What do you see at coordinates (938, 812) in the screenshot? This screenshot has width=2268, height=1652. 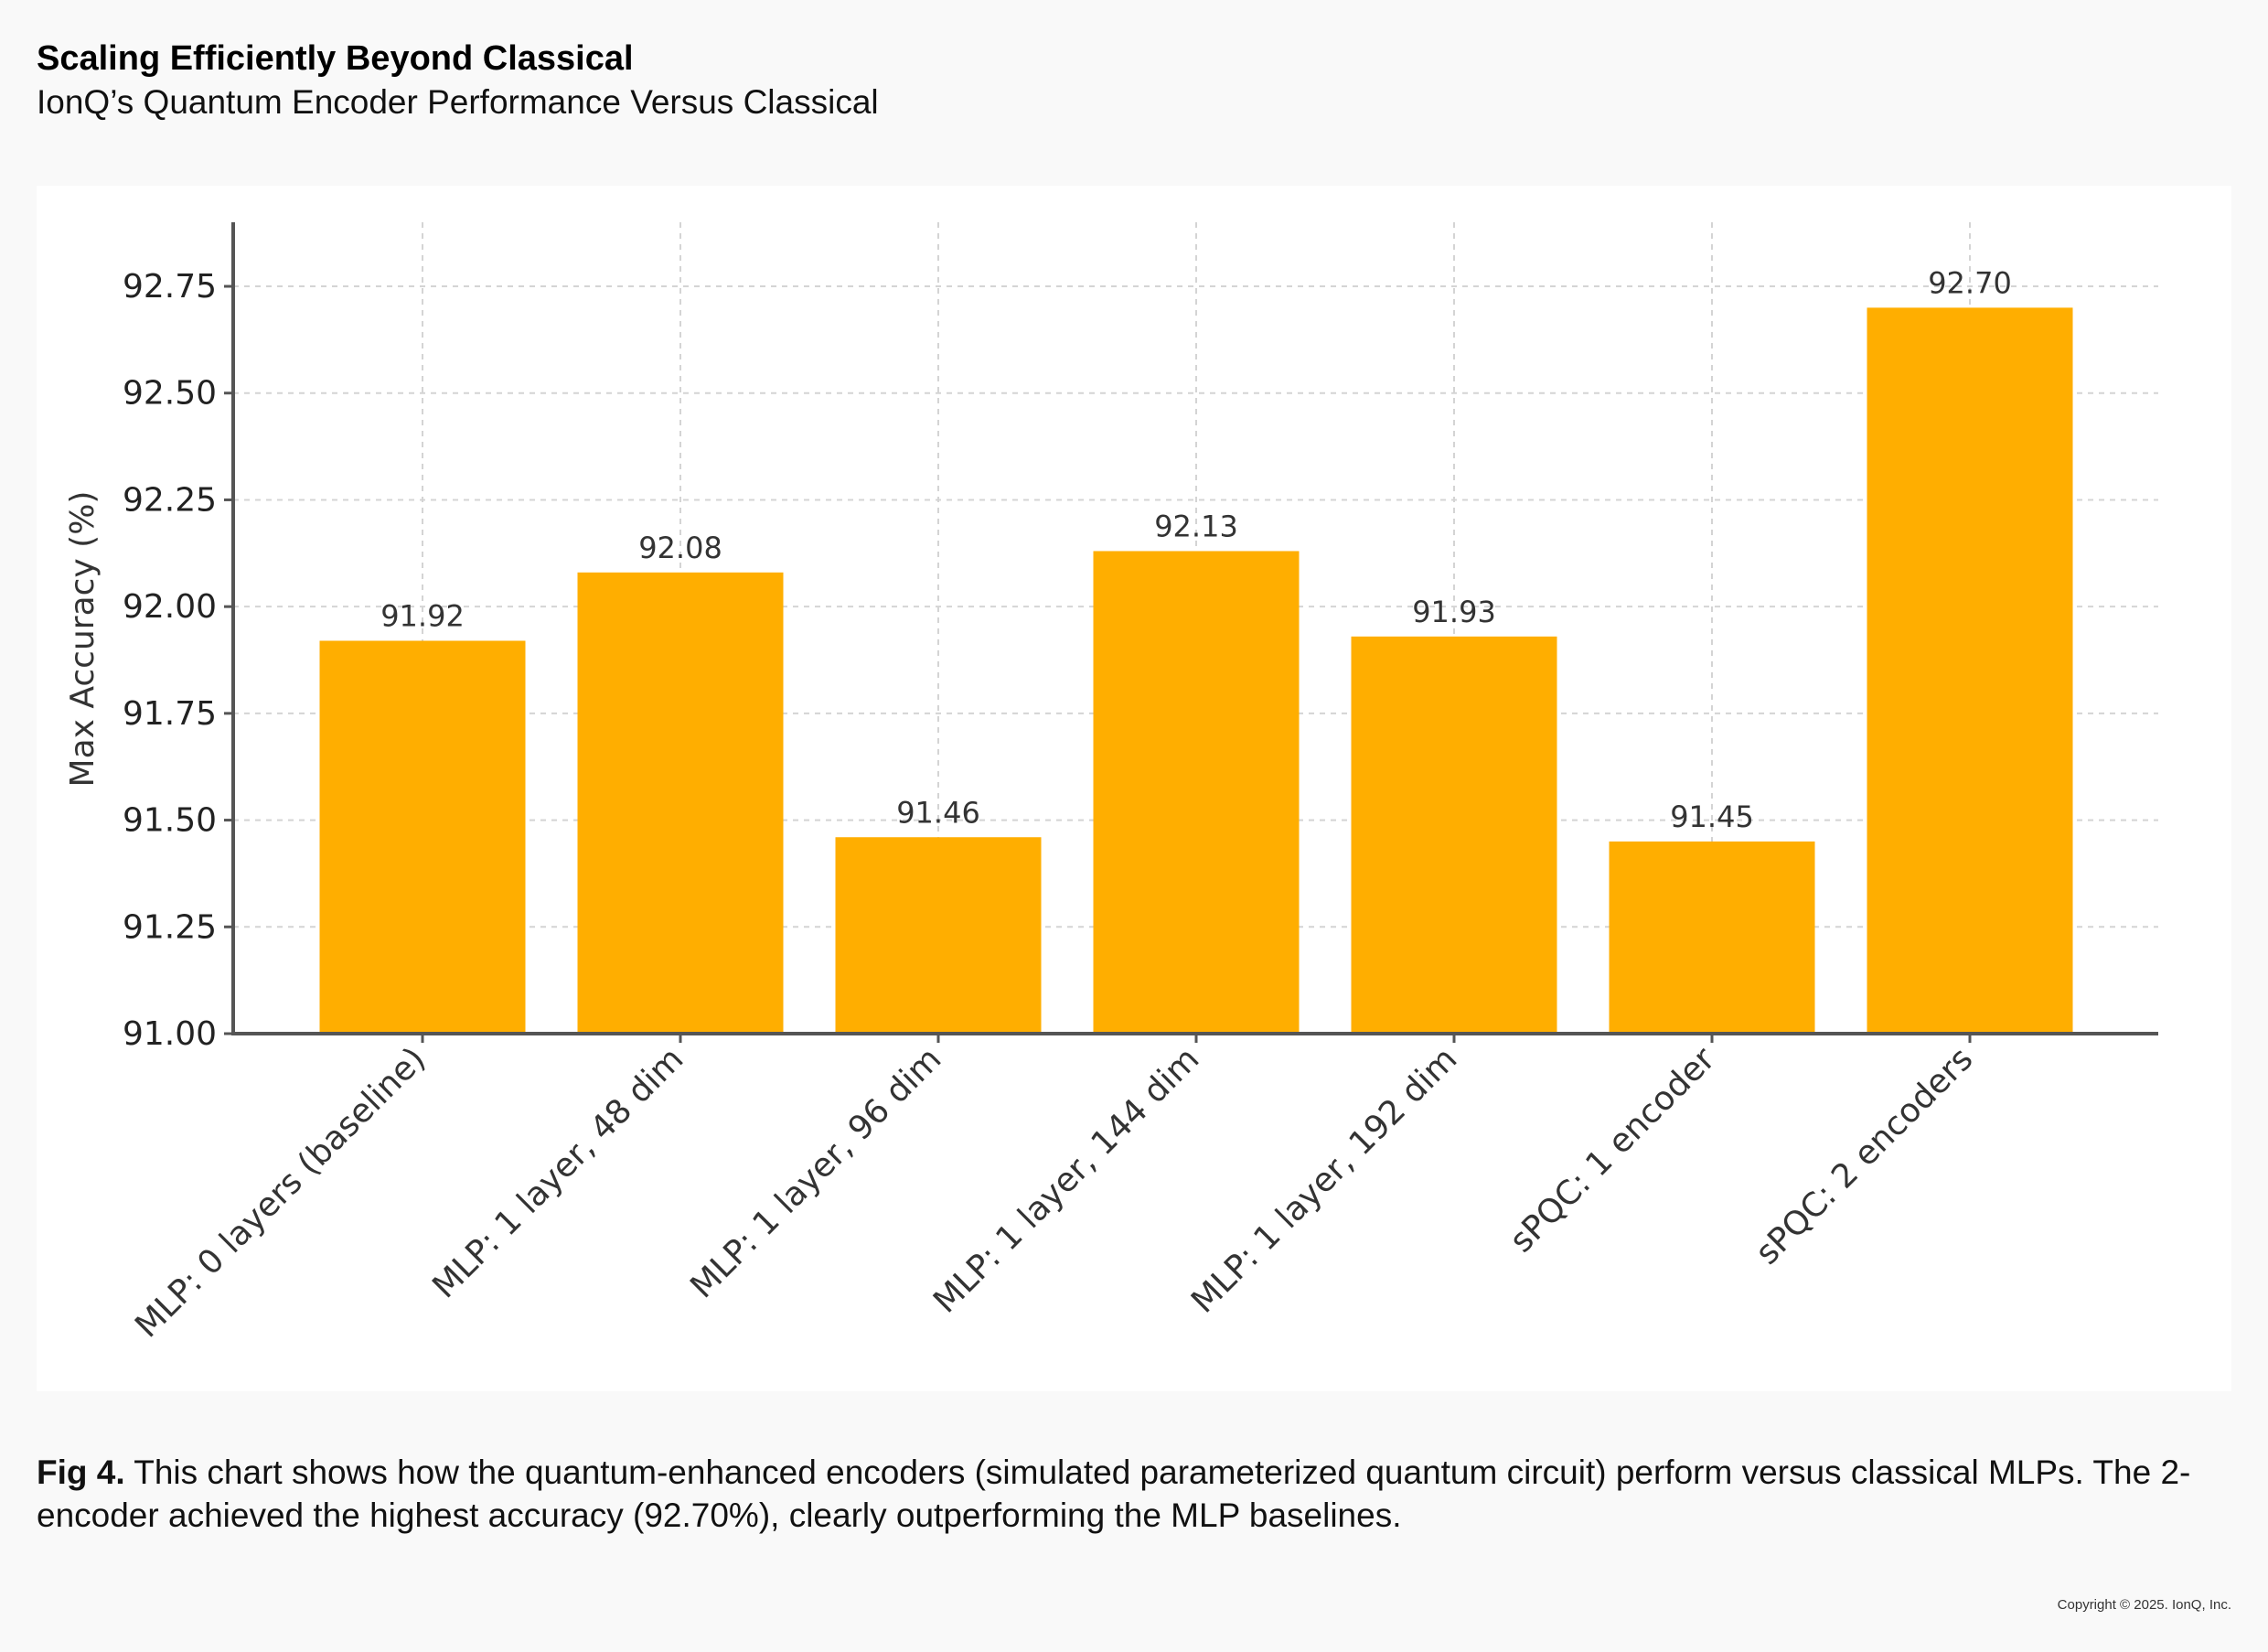 I see `bar-value-label: 91.46` at bounding box center [938, 812].